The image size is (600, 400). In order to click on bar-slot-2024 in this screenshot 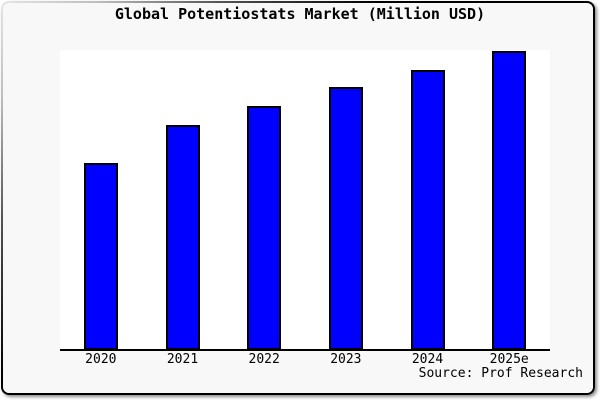, I will do `click(428, 200)`.